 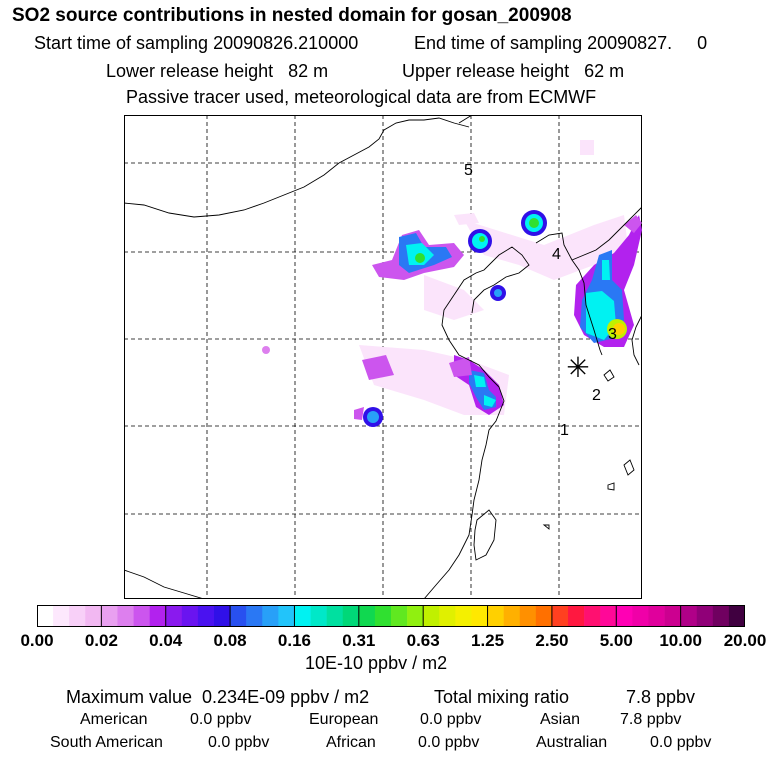 What do you see at coordinates (513, 71) in the screenshot?
I see `upper-release-height: Upper release height 62 m` at bounding box center [513, 71].